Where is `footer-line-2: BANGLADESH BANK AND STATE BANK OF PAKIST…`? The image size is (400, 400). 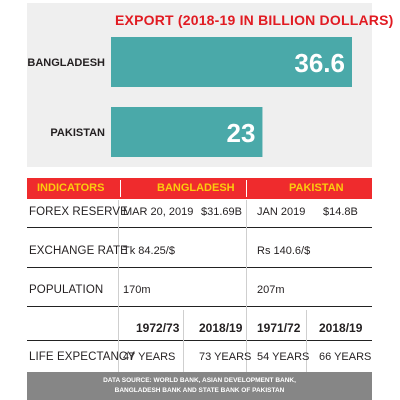 footer-line-2: BANGLADESH BANK AND STATE BANK OF PAKIST… is located at coordinates (199, 390).